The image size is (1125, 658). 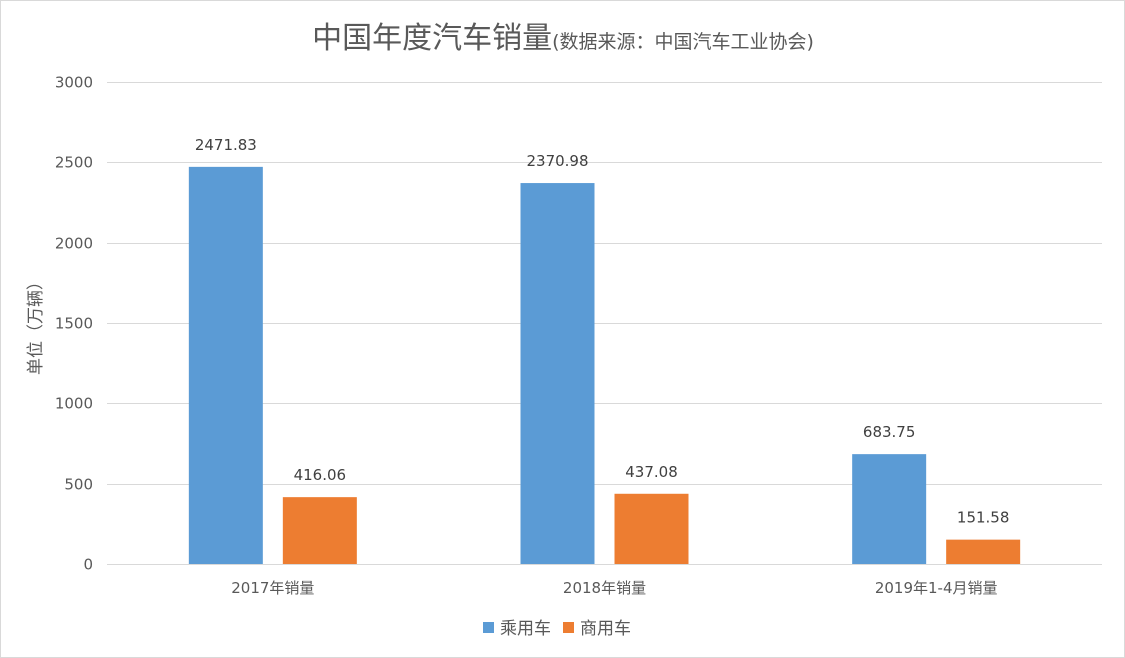 What do you see at coordinates (226, 145) in the screenshot?
I see `data-label: 2471.83` at bounding box center [226, 145].